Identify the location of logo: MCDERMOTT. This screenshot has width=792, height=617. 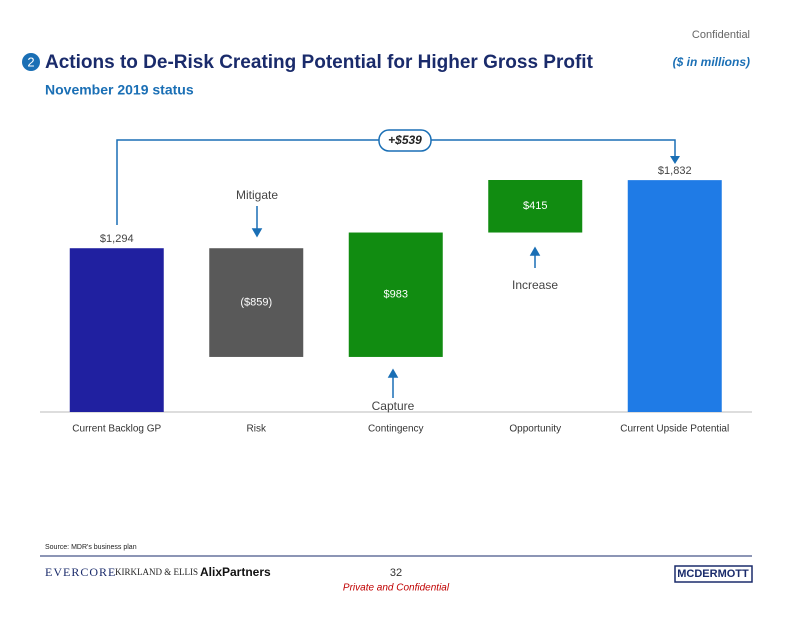
(713, 574).